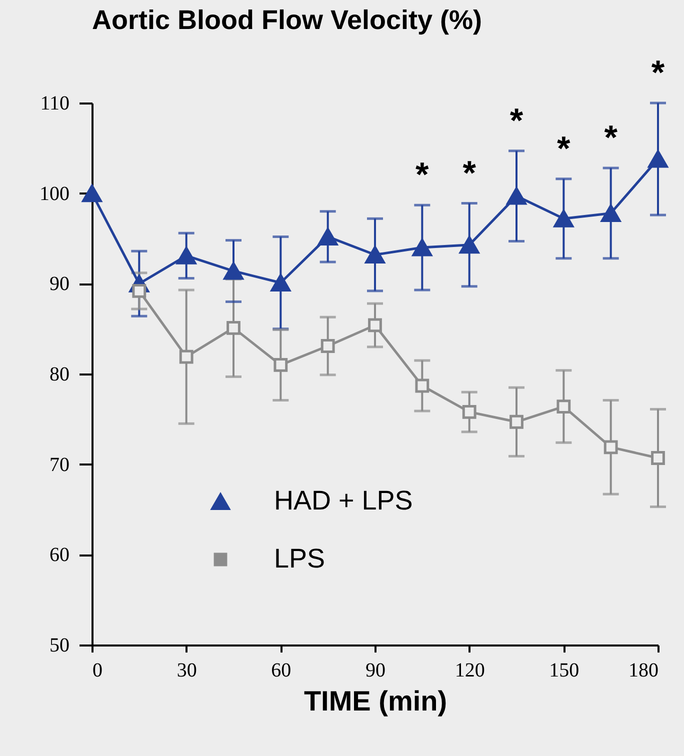 Image resolution: width=684 pixels, height=756 pixels. I want to click on x-tick-label: 90, so click(376, 671).